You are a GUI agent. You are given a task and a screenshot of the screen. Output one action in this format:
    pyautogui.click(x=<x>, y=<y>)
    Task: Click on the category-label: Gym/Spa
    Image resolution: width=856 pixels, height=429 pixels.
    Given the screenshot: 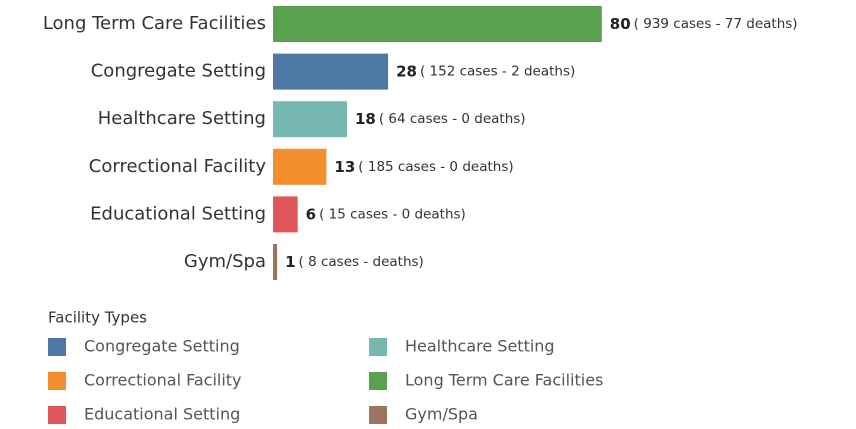 What is the action you would take?
    pyautogui.click(x=225, y=261)
    